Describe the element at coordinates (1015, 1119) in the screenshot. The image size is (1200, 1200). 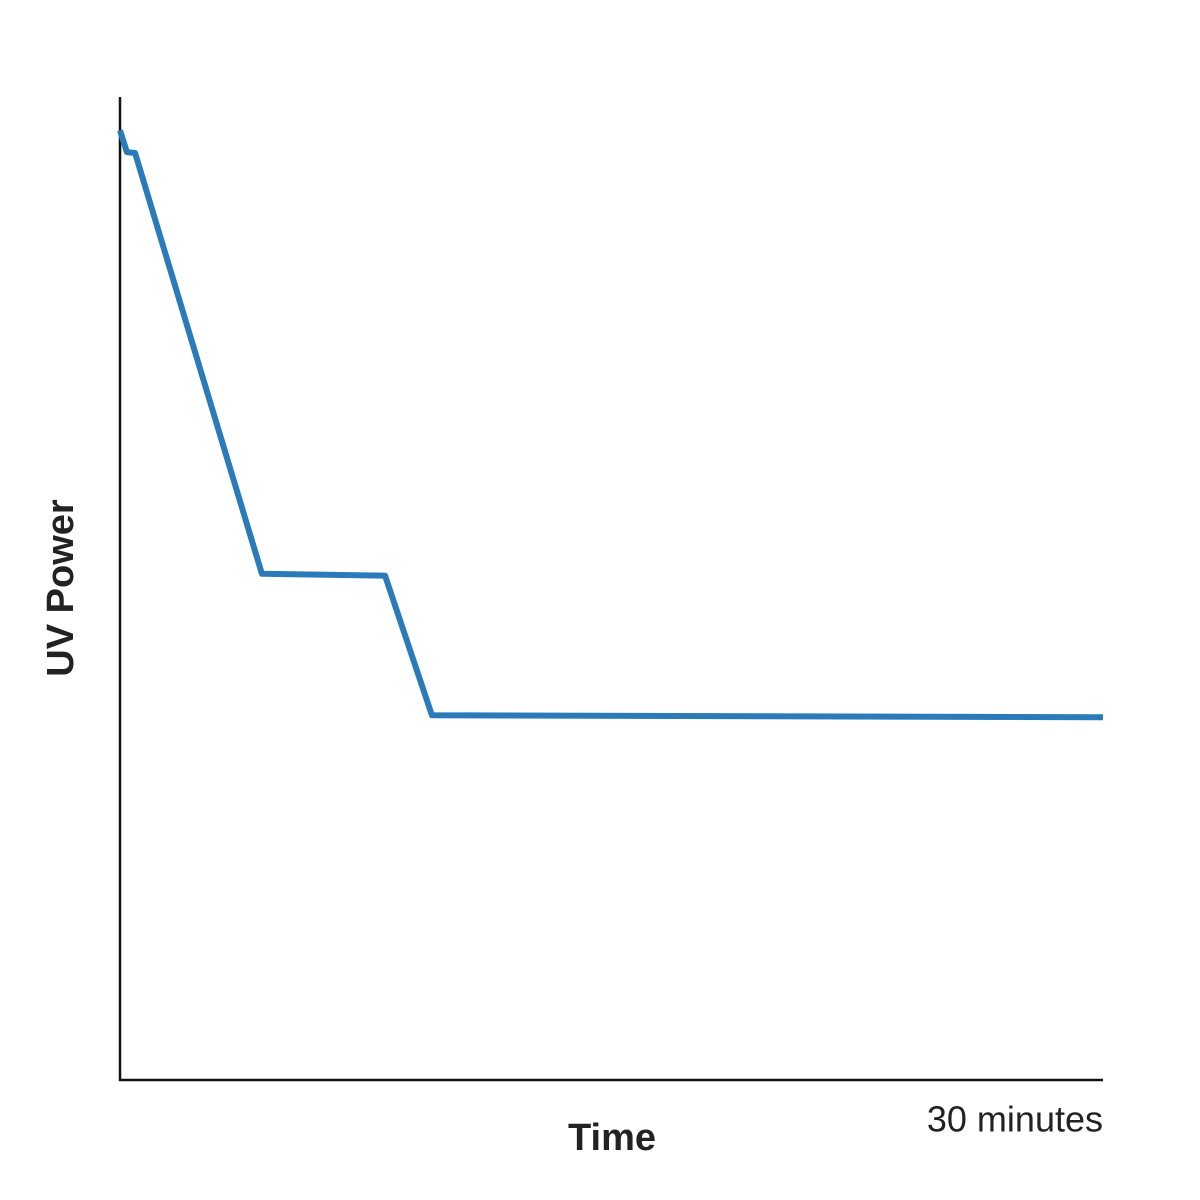
I see `x-tick-label: 30 minutes` at that location.